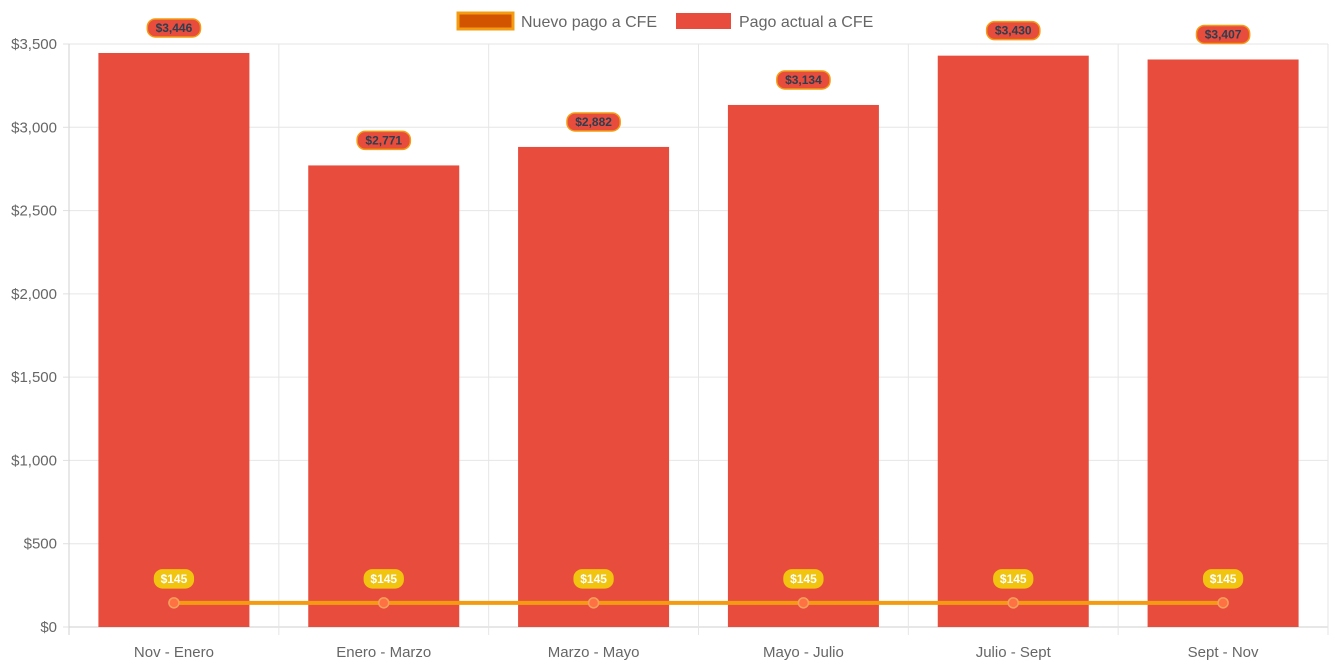 The height and width of the screenshot is (666, 1335). What do you see at coordinates (594, 652) in the screenshot?
I see `x-tick-label: Marzo - Mayo` at bounding box center [594, 652].